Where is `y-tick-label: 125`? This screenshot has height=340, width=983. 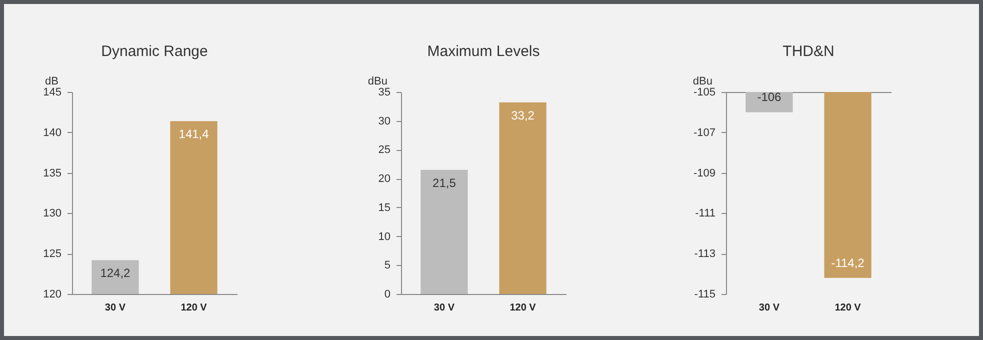 y-tick-label: 125 is located at coordinates (52, 254).